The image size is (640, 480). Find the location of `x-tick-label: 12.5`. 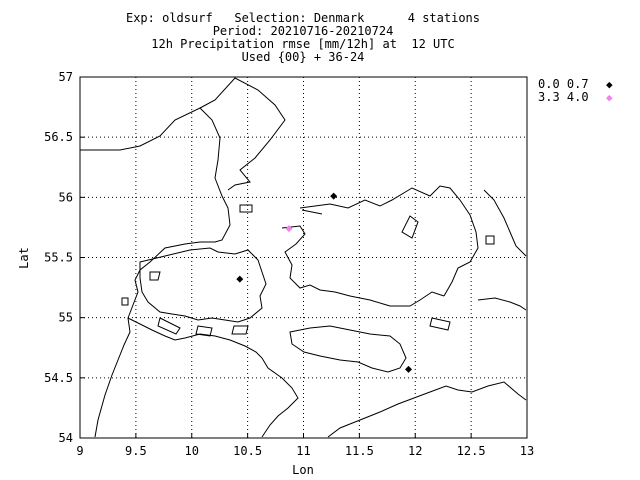

x-tick-label: 12.5 is located at coordinates (471, 451).